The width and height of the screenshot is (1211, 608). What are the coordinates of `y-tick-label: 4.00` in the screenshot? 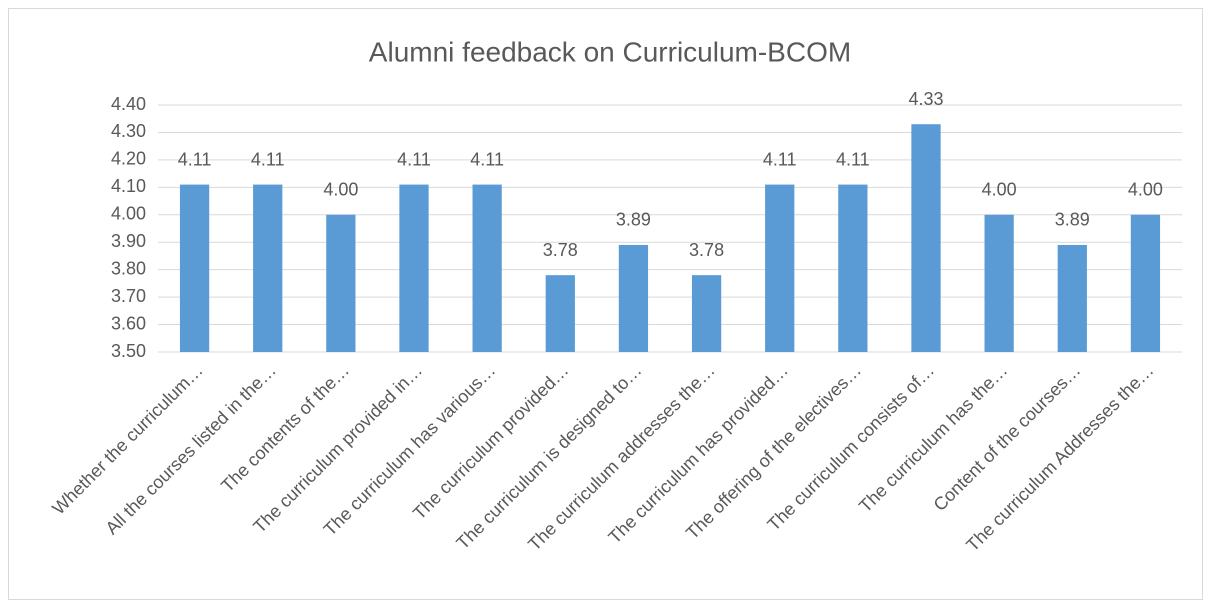 It's located at (128, 214).